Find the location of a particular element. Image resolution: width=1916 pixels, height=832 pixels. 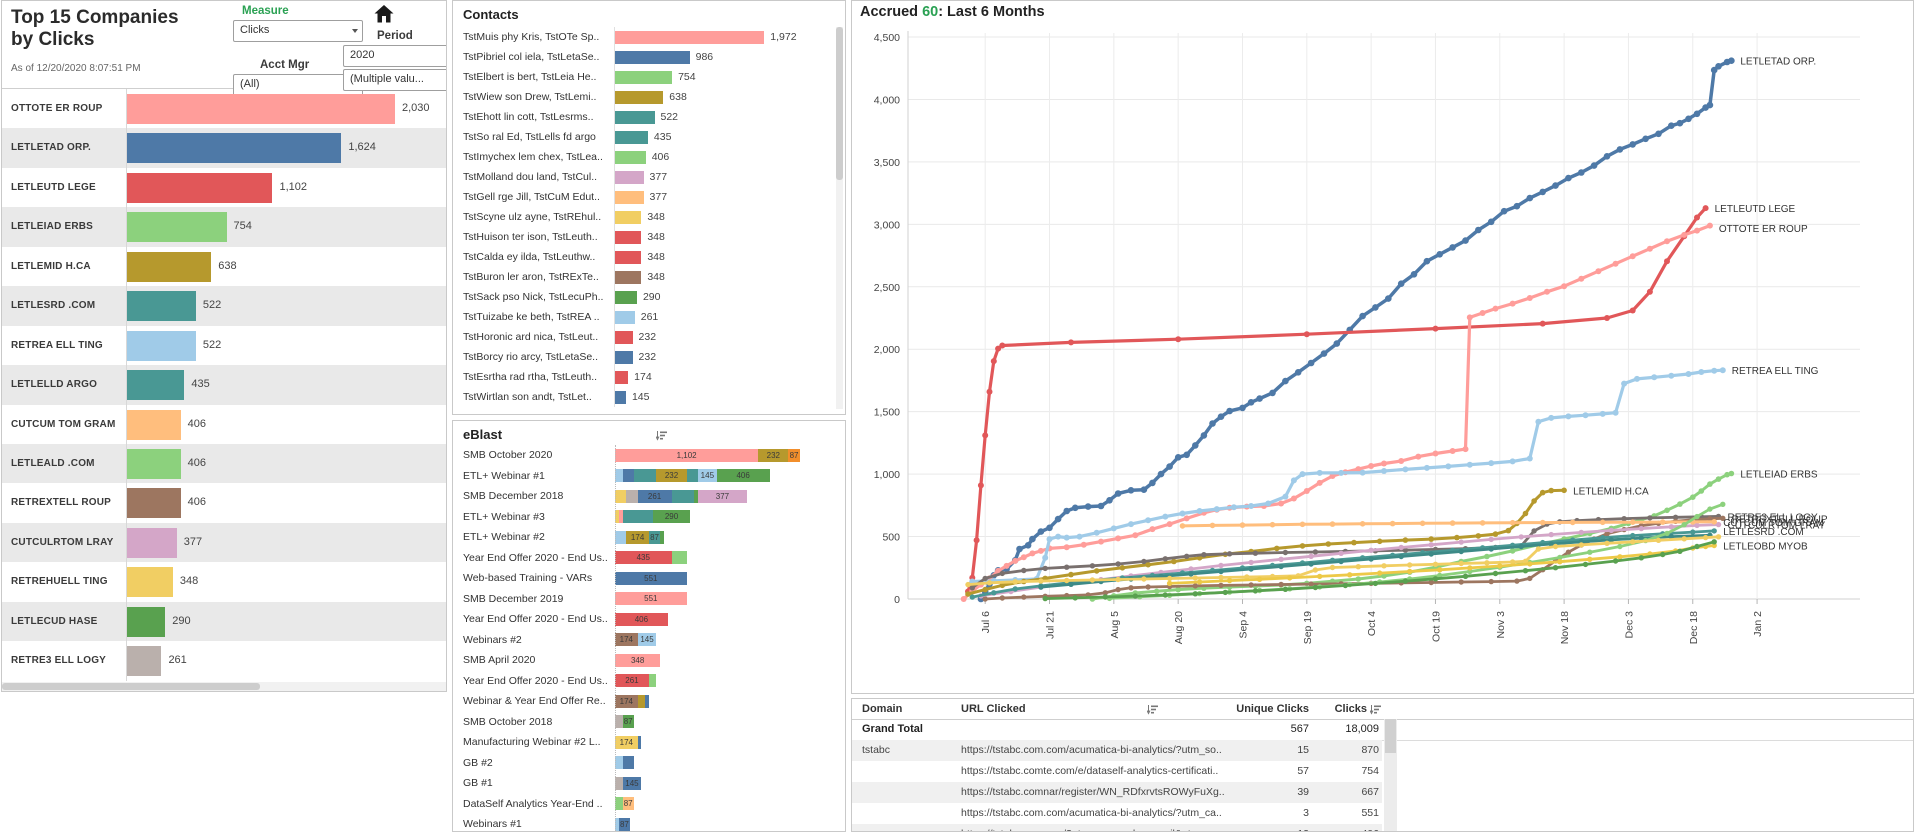

series-marker-letlesrd-com is located at coordinates (972, 597).